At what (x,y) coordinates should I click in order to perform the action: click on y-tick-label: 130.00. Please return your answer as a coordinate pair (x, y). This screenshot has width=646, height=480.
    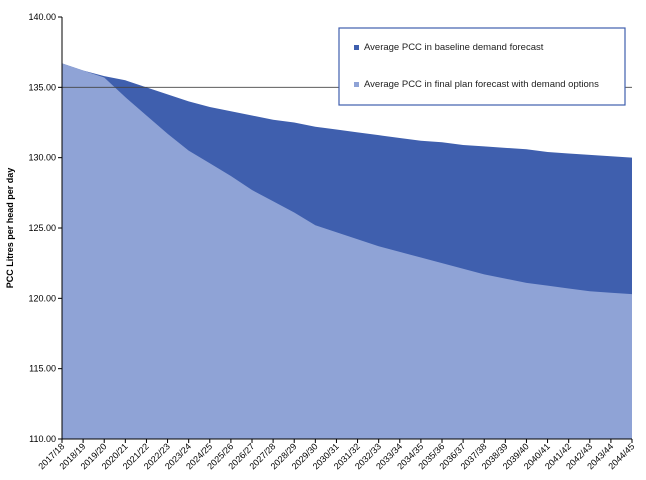
    Looking at the image, I should click on (42, 158).